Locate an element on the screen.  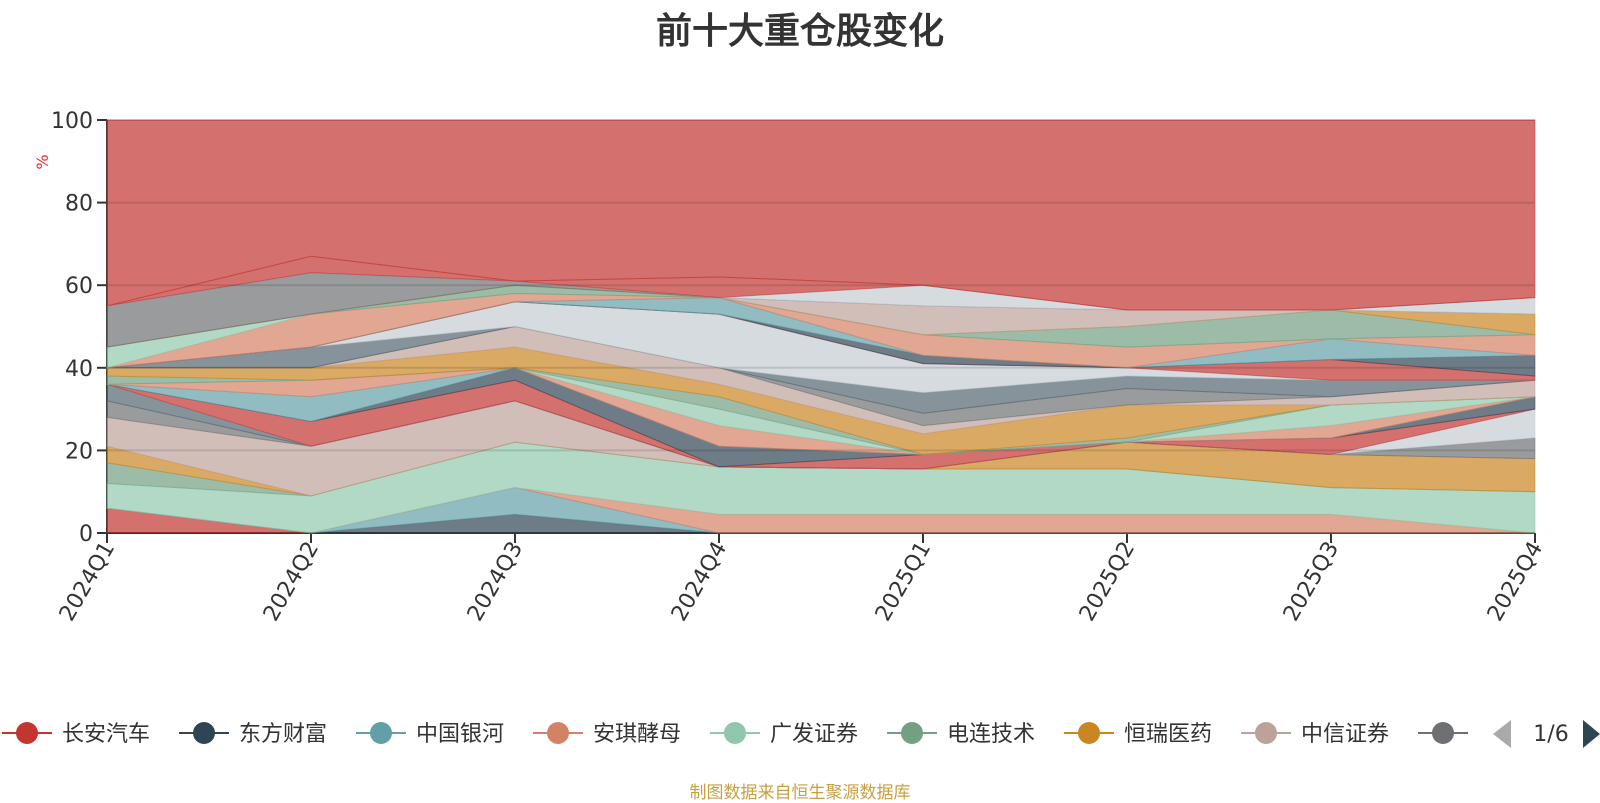
legend-label: 东方财富 is located at coordinates (283, 734).